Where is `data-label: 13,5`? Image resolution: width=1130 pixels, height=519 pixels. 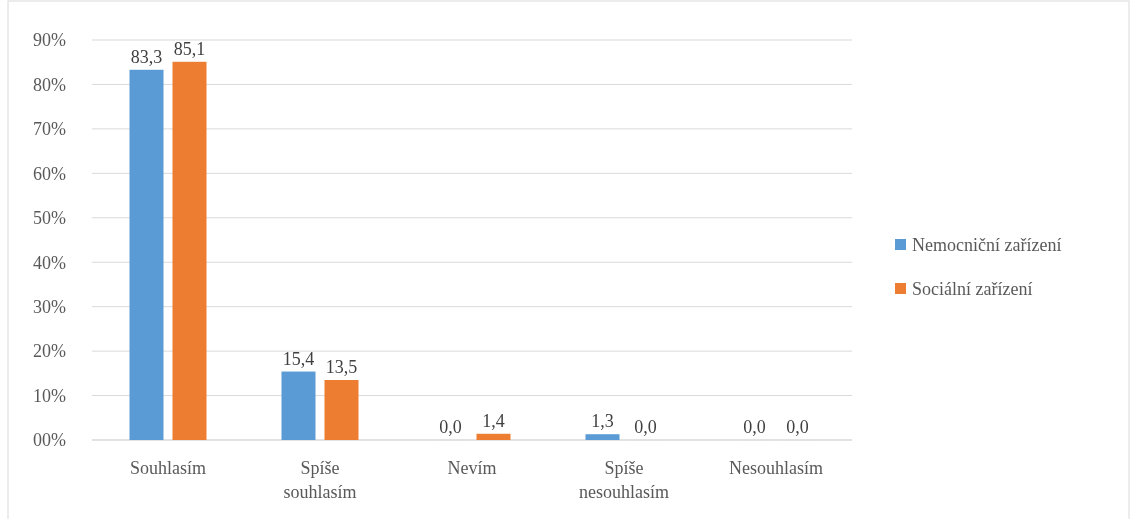
data-label: 13,5 is located at coordinates (341, 367).